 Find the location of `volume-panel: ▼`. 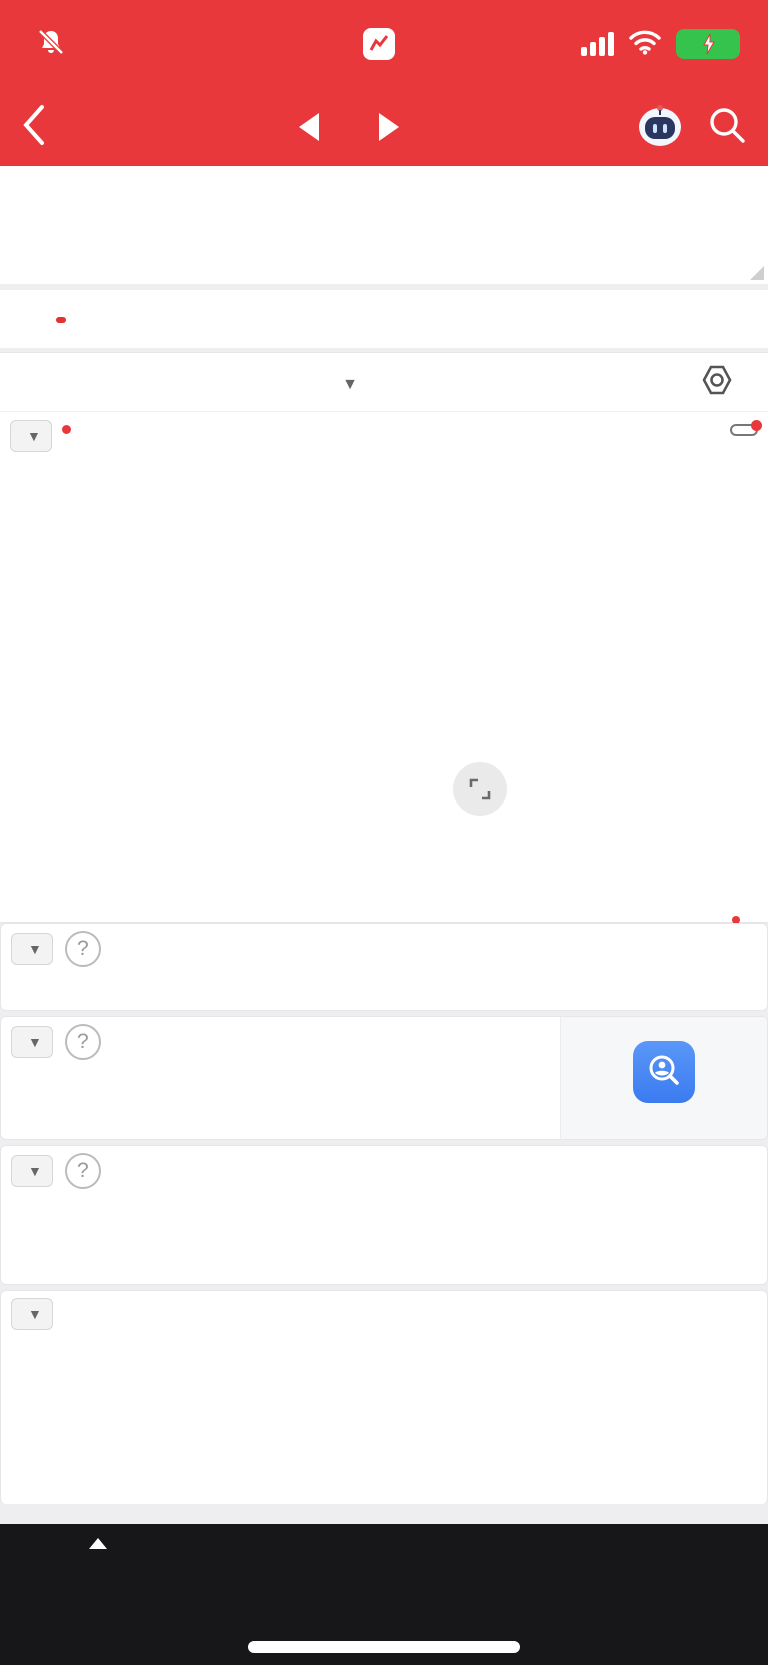

volume-panel: ▼ is located at coordinates (384, 1397).